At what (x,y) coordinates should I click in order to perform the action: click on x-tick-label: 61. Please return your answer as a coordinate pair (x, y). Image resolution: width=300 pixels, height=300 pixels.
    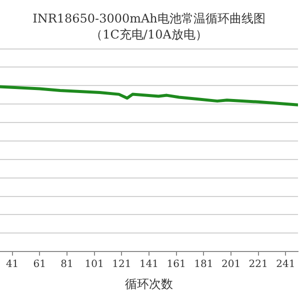
    Looking at the image, I should click on (39, 264).